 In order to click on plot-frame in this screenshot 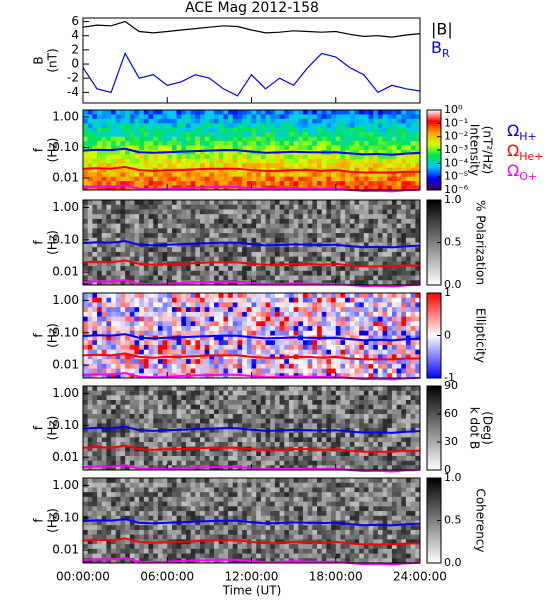, I will do `click(251, 60)`.